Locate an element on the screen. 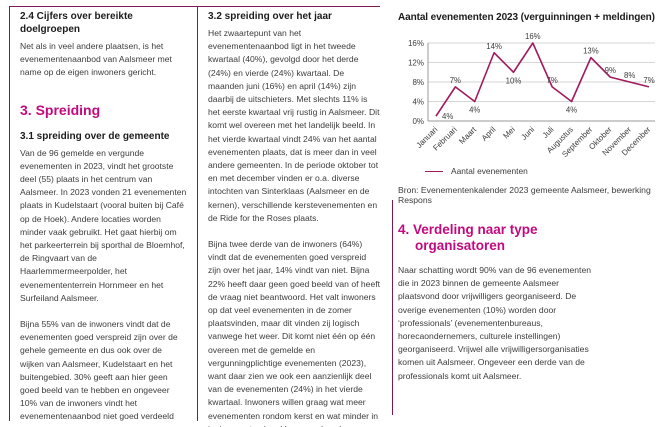  right-column-rule is located at coordinates (392, 307).